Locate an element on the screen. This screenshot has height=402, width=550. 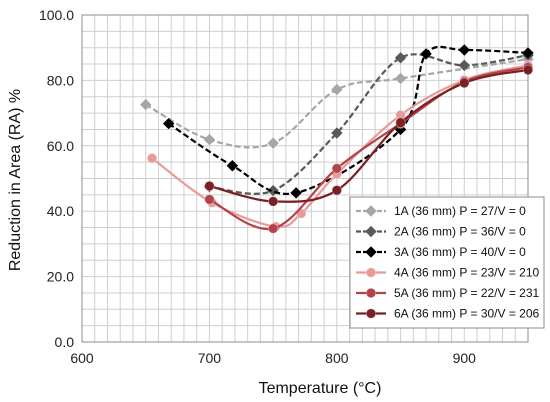
legend-label: 2A (36 mm) P = 36/V = 0 is located at coordinates (460, 232).